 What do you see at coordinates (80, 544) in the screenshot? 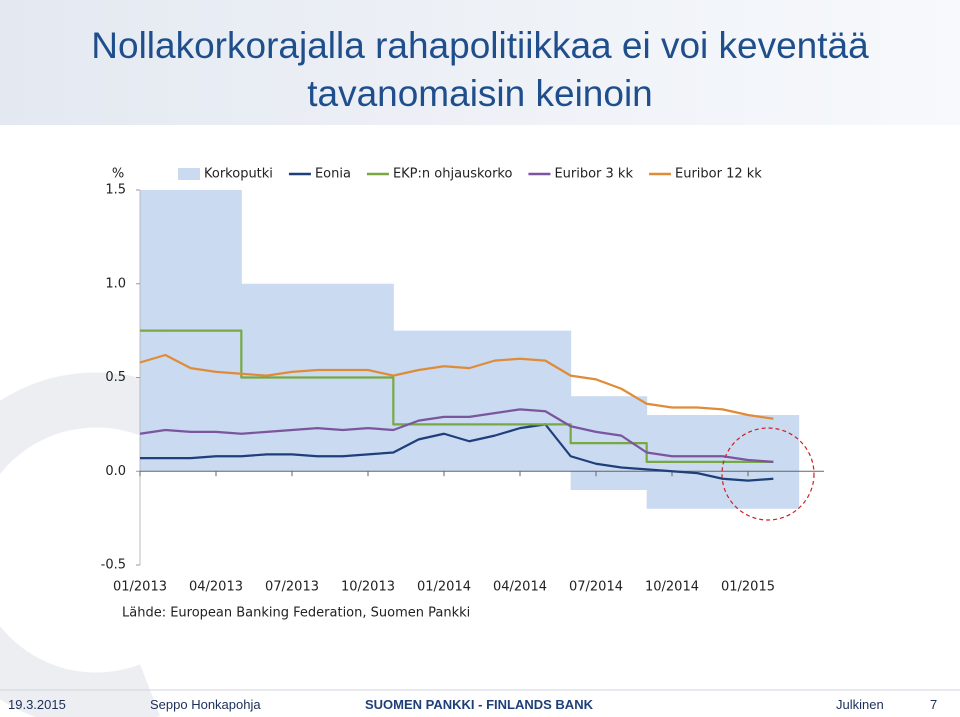
I see `euro-watermark` at bounding box center [80, 544].